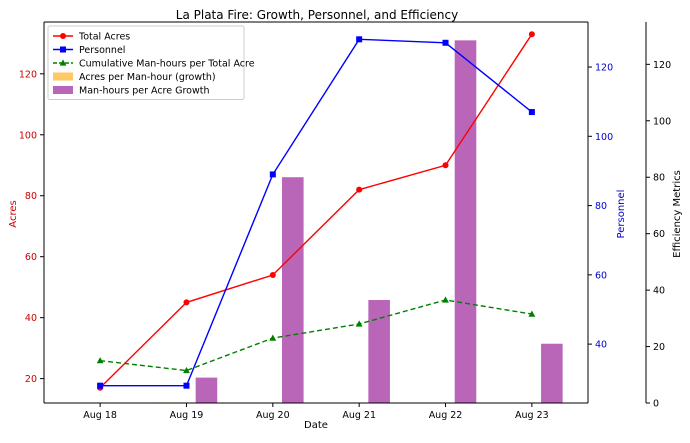 This screenshot has width=690, height=443. What do you see at coordinates (601, 345) in the screenshot?
I see `right-axis-tick-label-0: 40` at bounding box center [601, 345].